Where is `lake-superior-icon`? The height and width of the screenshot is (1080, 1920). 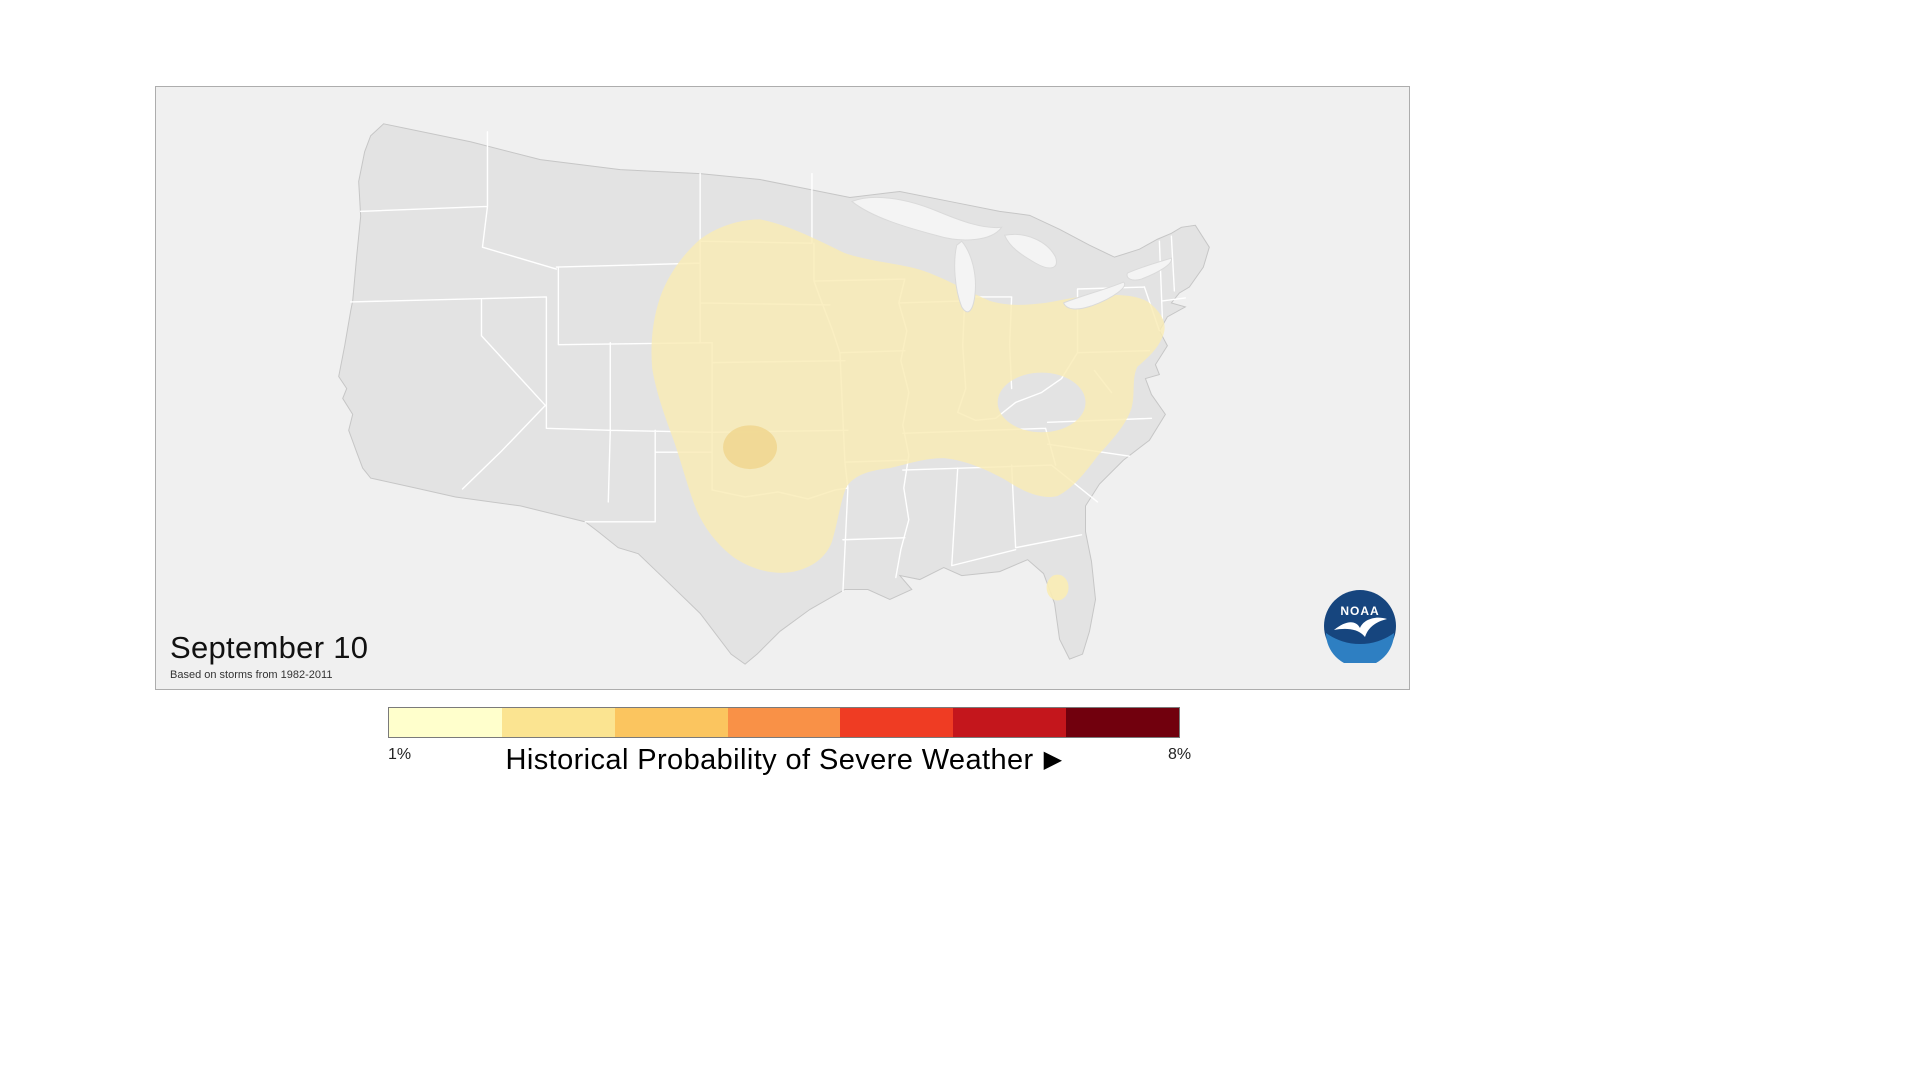
lake-superior-icon is located at coordinates (926, 218).